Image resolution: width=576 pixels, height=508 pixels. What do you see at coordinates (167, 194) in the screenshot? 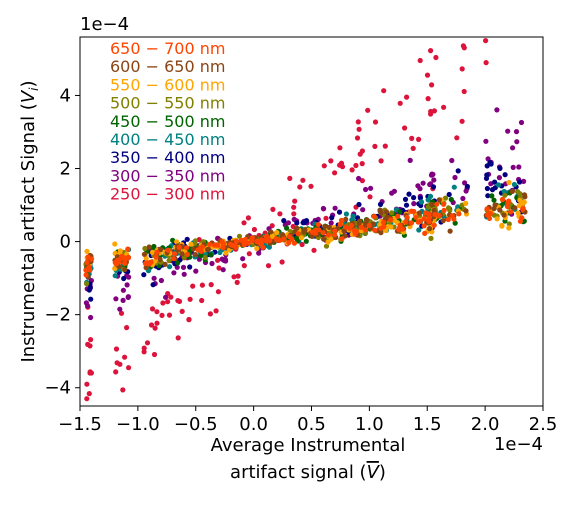
I see `legend-entry: 250 − 300 nm` at bounding box center [167, 194].